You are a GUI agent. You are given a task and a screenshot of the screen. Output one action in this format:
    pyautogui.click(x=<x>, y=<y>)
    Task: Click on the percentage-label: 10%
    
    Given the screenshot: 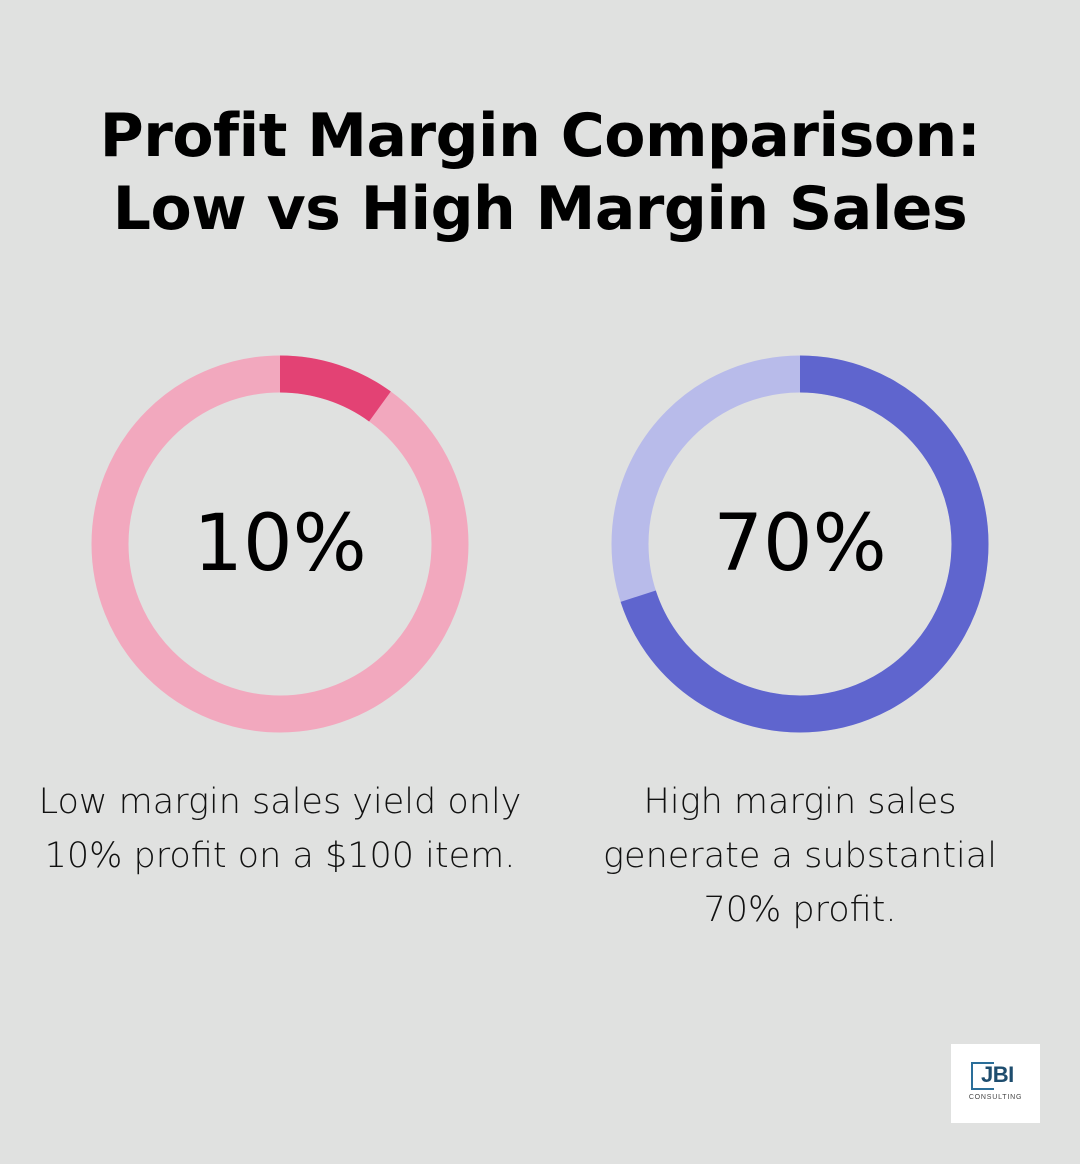 What is the action you would take?
    pyautogui.click(x=280, y=544)
    